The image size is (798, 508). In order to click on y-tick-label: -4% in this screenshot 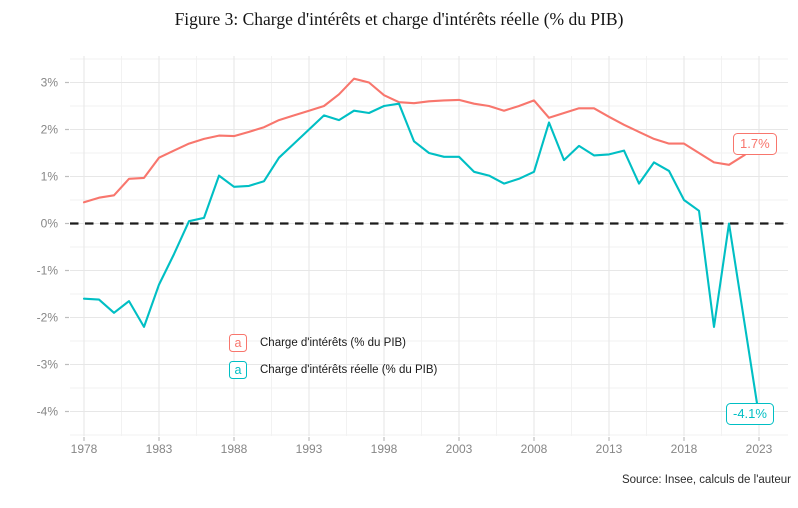, I will do `click(48, 412)`.